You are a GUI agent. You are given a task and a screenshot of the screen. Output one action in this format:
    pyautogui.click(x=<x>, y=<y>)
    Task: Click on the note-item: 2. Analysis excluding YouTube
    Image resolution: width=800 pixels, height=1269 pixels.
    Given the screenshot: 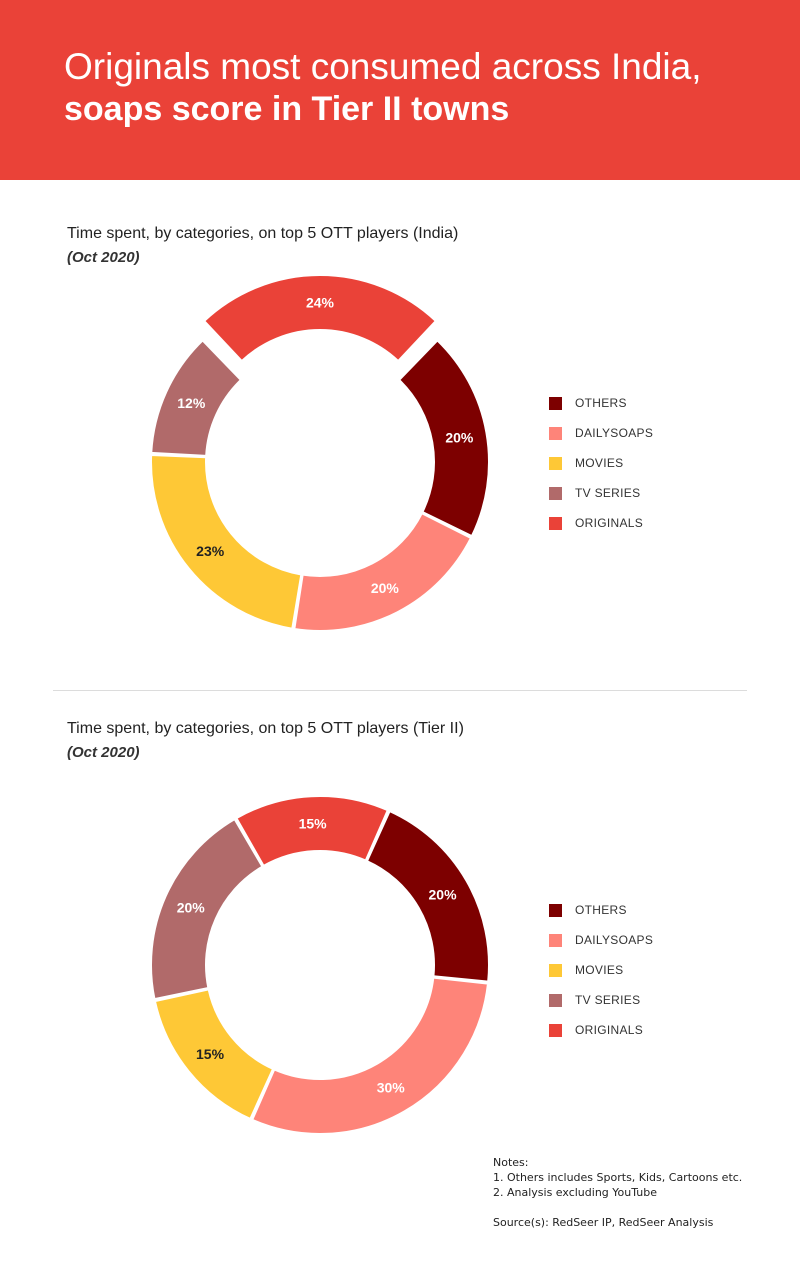 What is the action you would take?
    pyautogui.click(x=575, y=1192)
    